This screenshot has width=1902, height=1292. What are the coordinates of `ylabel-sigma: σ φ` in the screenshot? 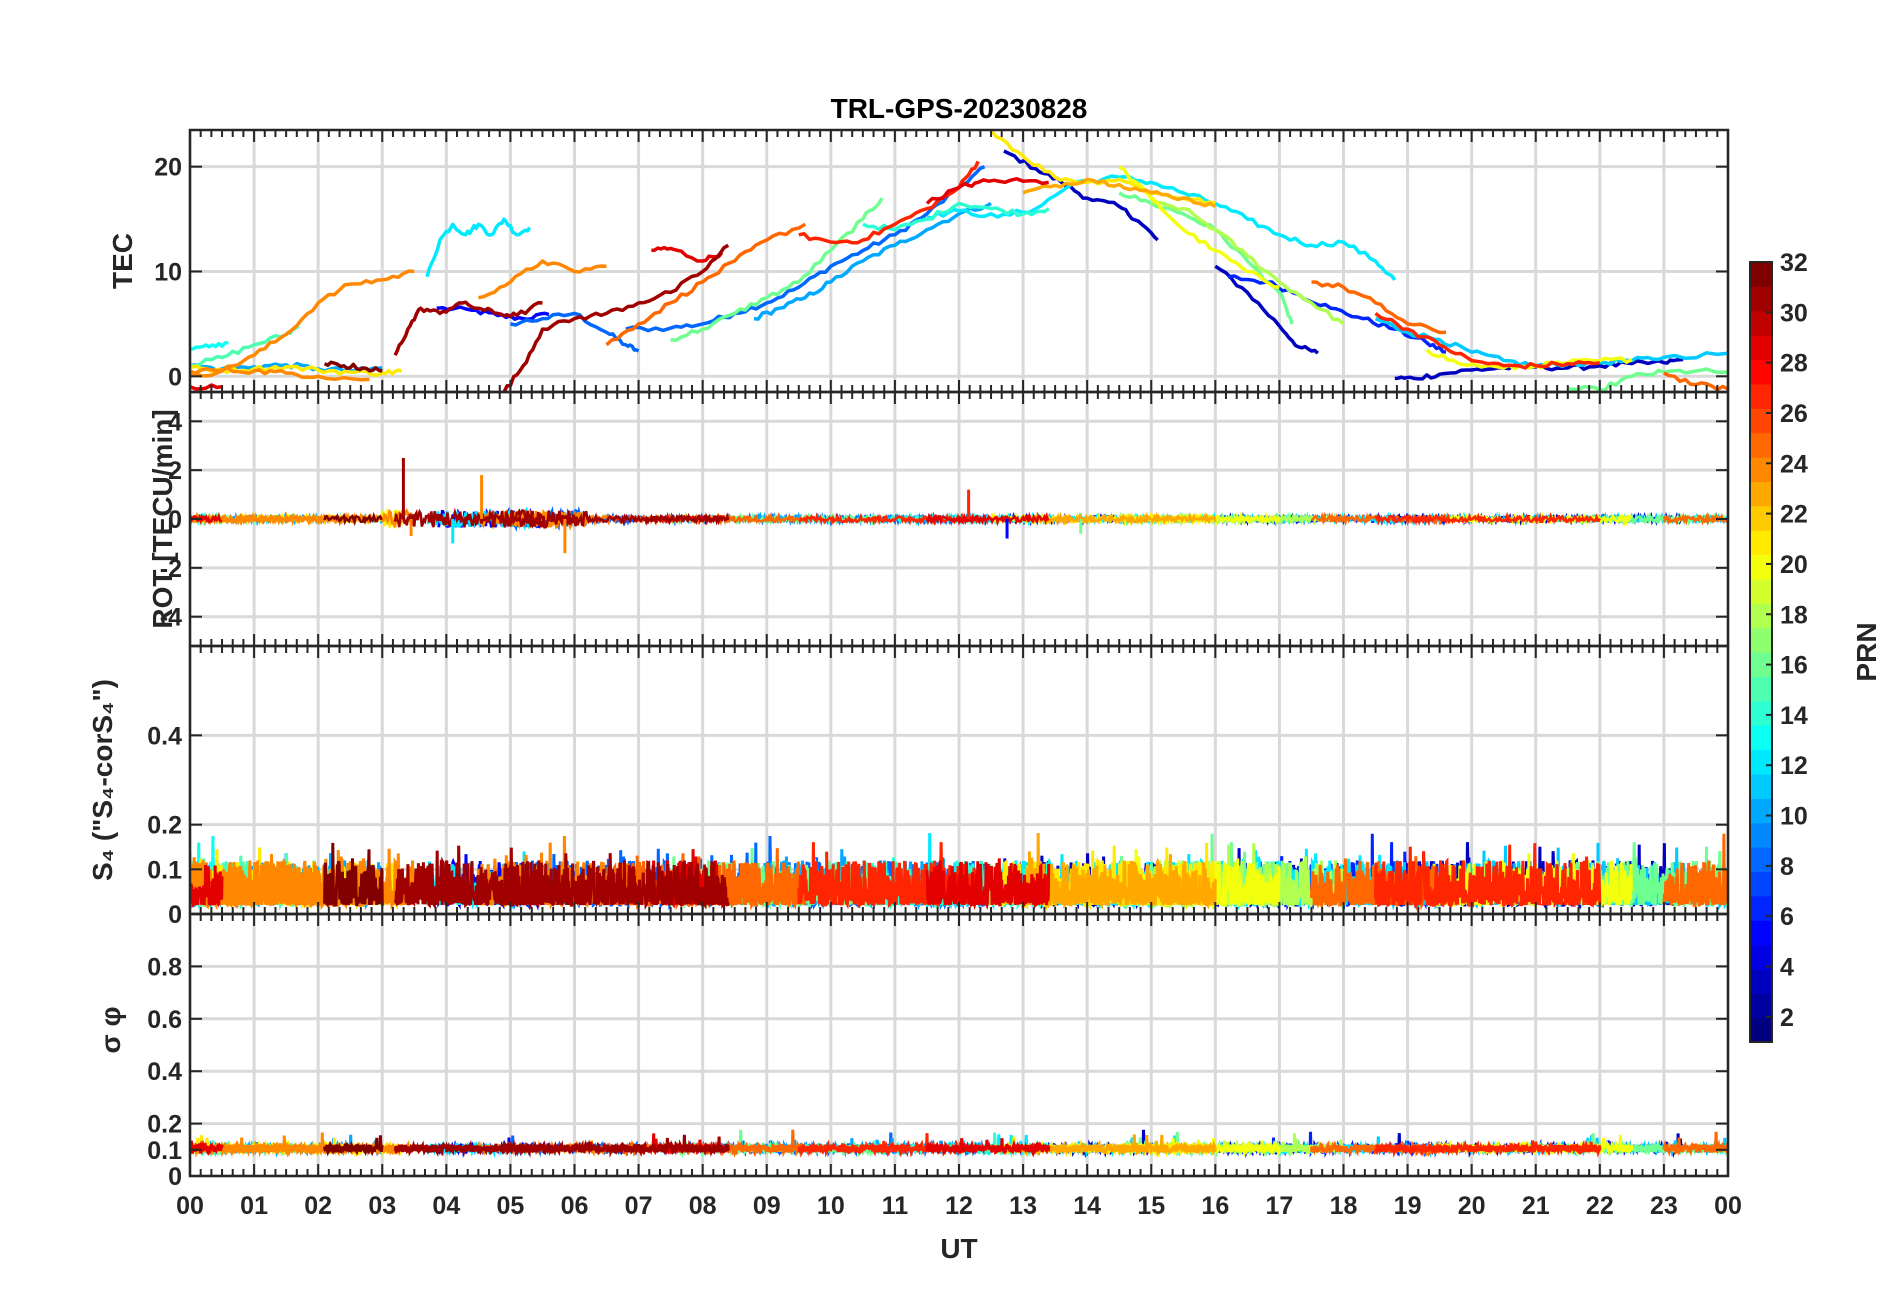 It's located at (110, 1030).